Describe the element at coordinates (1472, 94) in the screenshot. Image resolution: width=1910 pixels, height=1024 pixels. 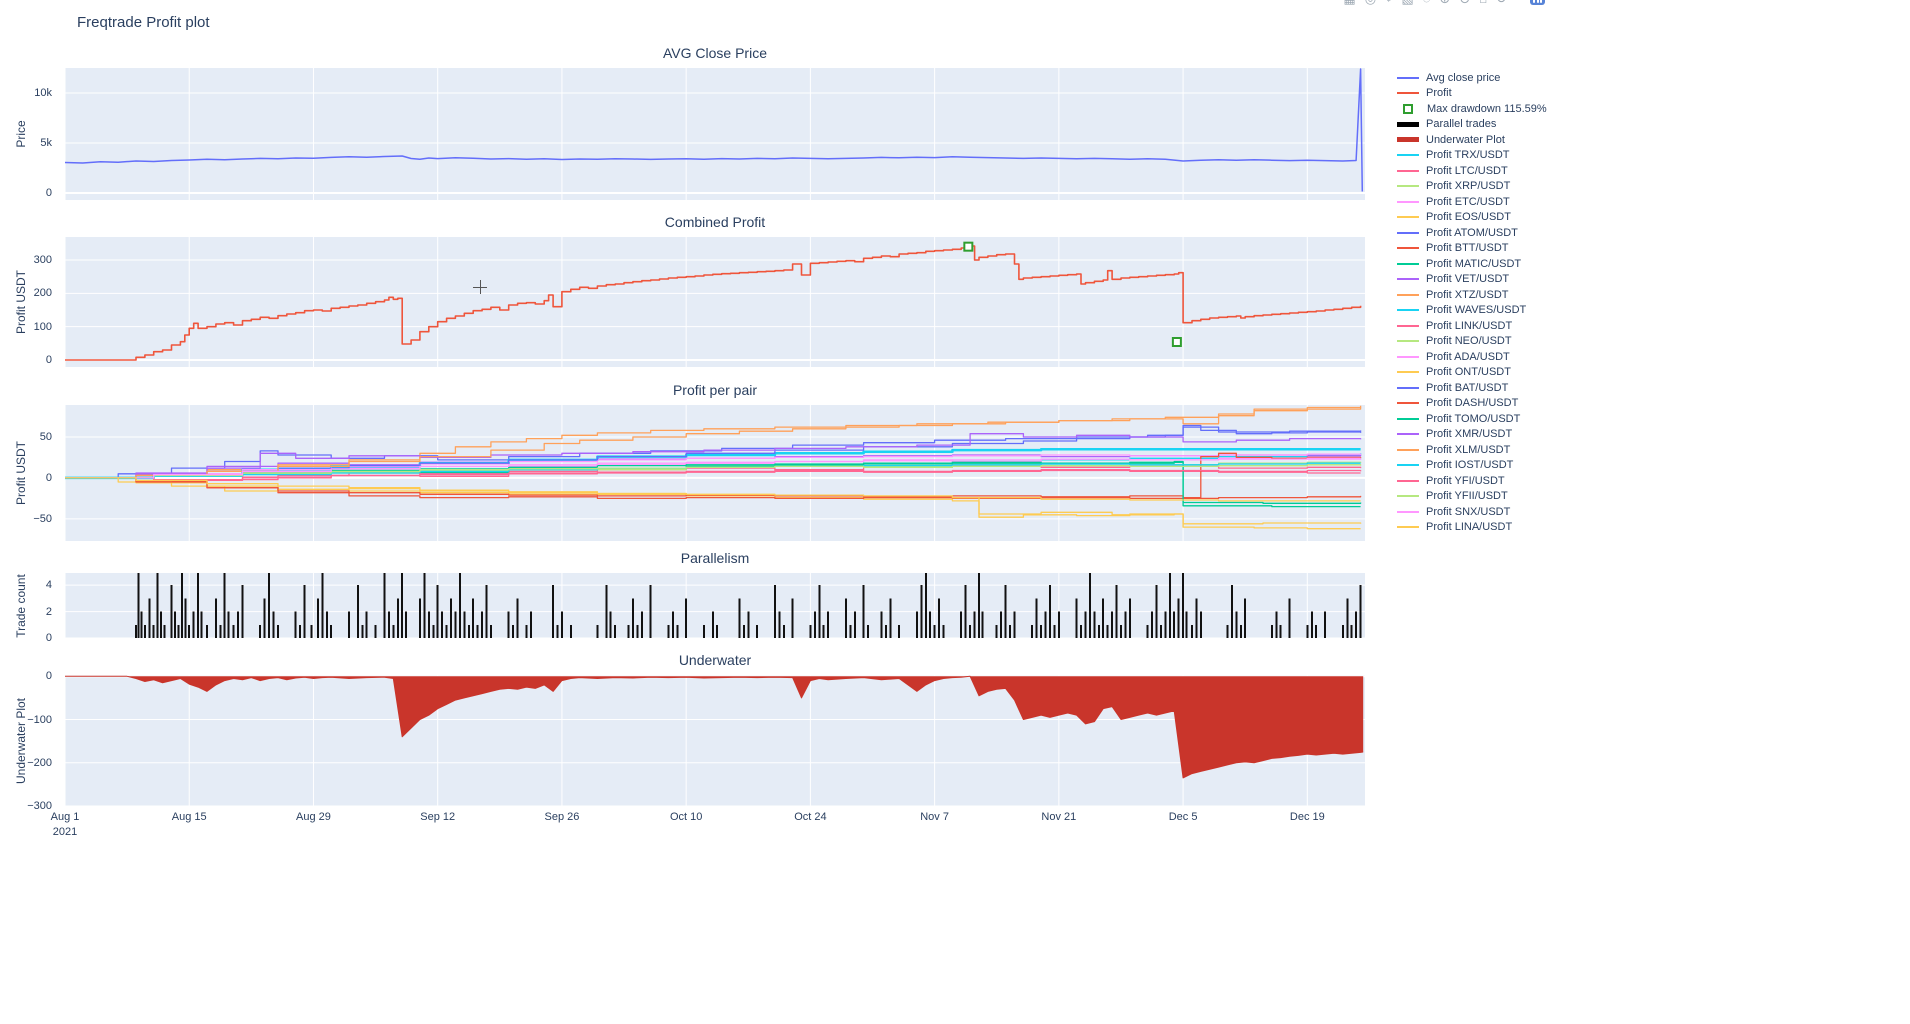
I see `legend-item: Profit` at that location.